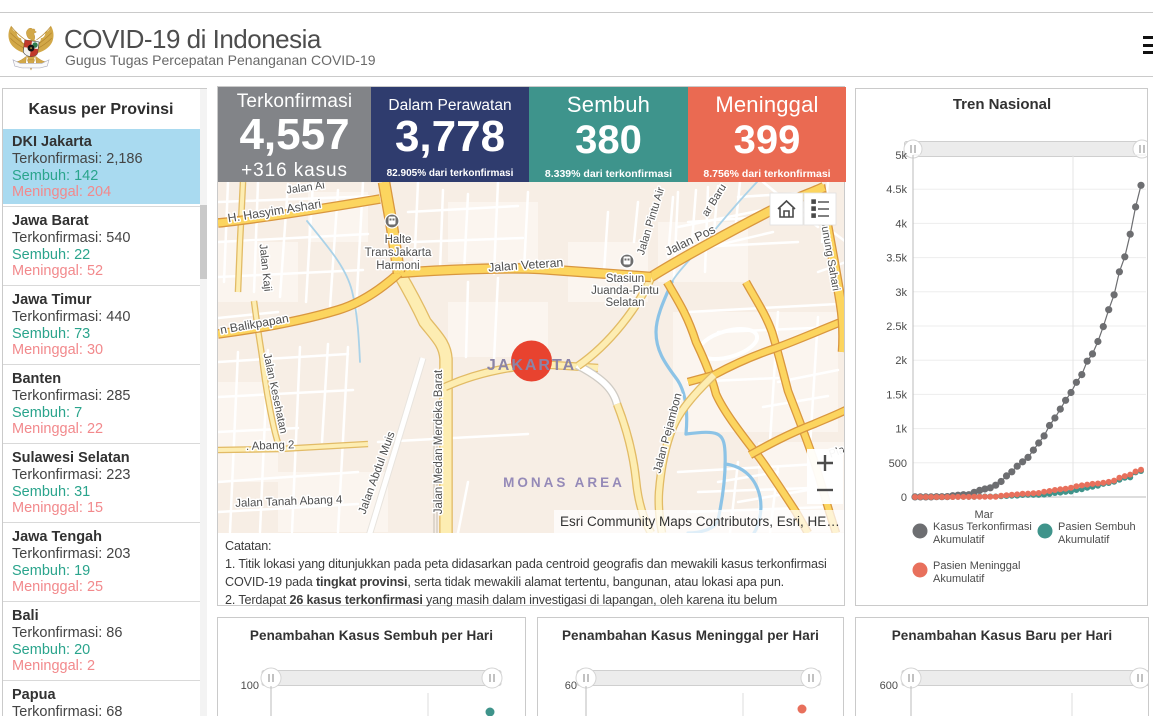 The height and width of the screenshot is (716, 1153). I want to click on svg-text: Jalan Abdul Muis, so click(377, 473).